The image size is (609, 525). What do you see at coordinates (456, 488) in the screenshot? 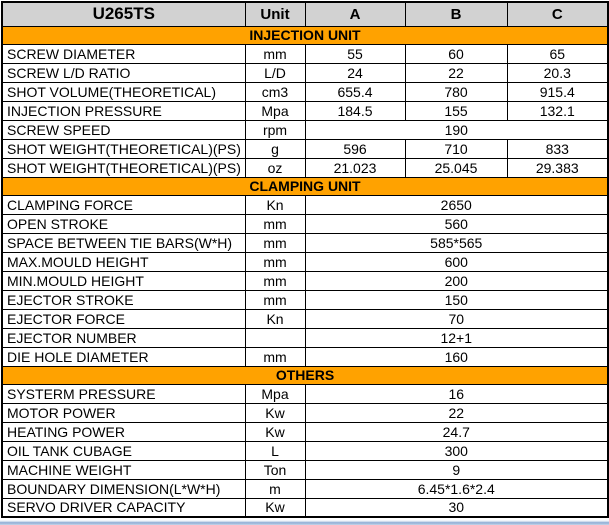
I see `value-cell-merged: 6.45*1.6*2.4` at bounding box center [456, 488].